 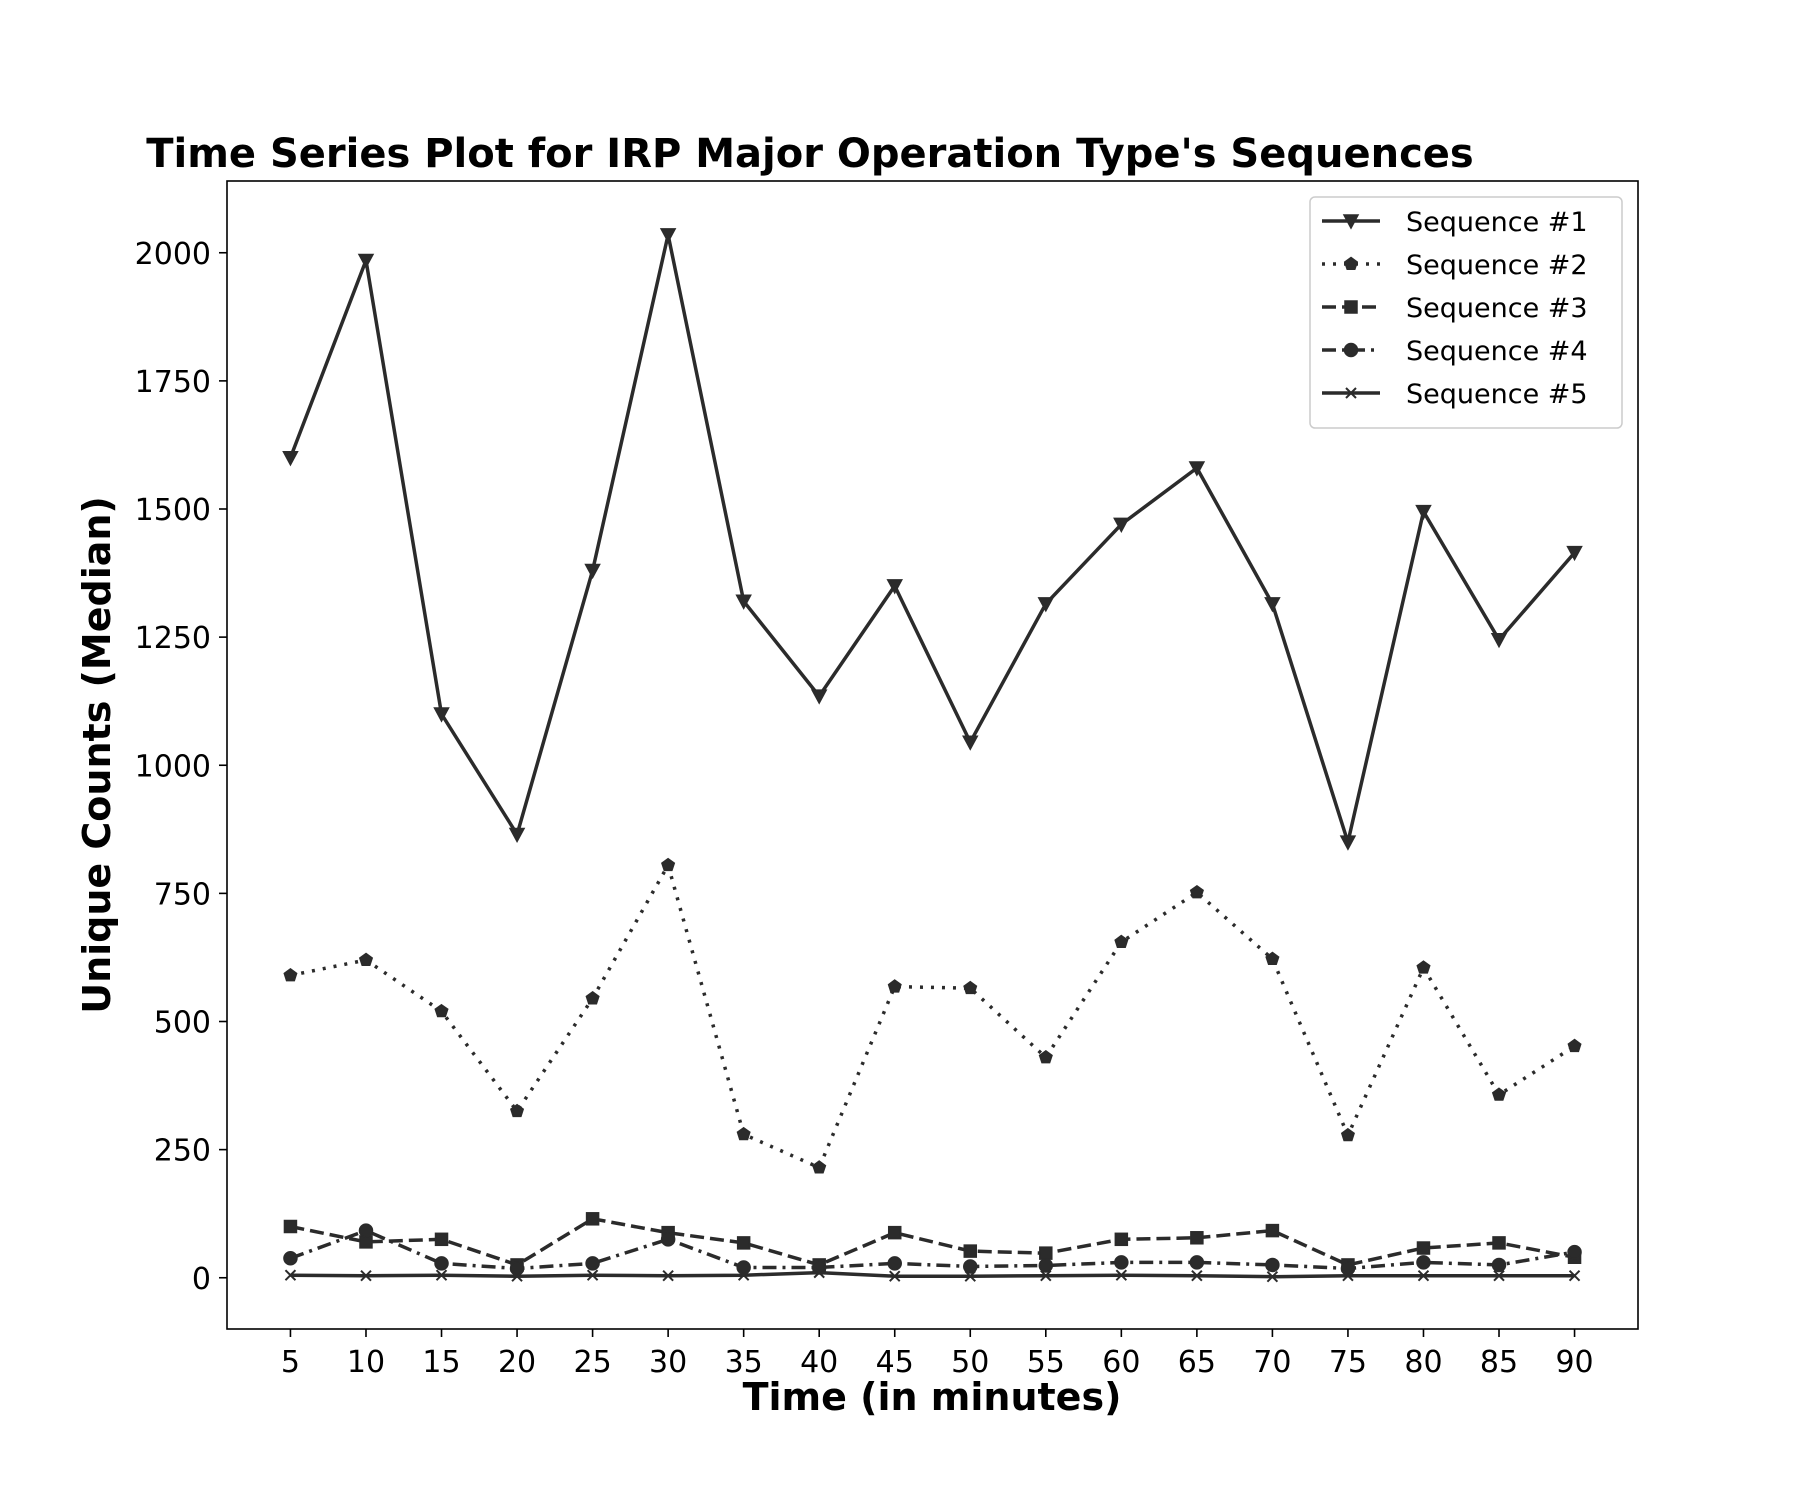 I want to click on x-tick-label-65: 65, so click(x=1197, y=1362).